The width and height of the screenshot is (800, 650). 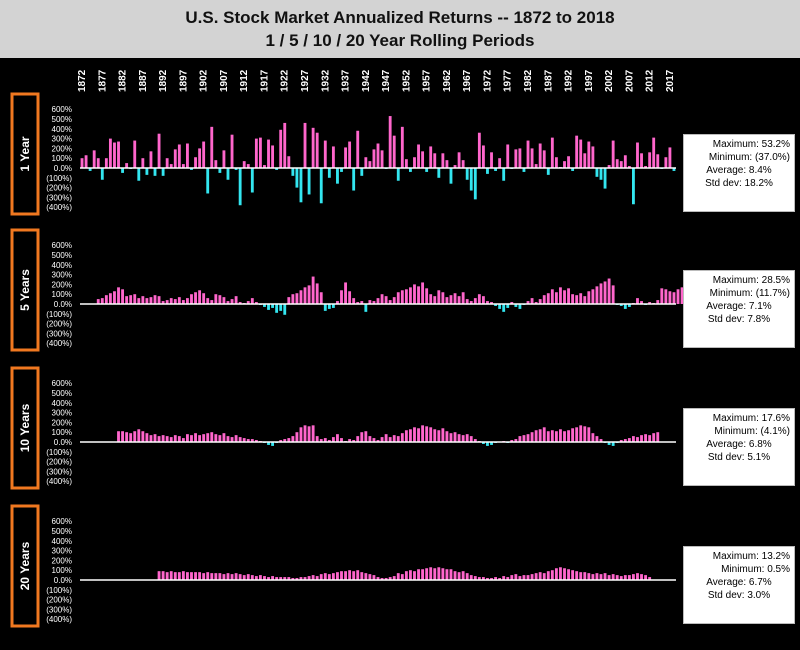 I want to click on y-tick-label: 200%, so click(x=62, y=148).